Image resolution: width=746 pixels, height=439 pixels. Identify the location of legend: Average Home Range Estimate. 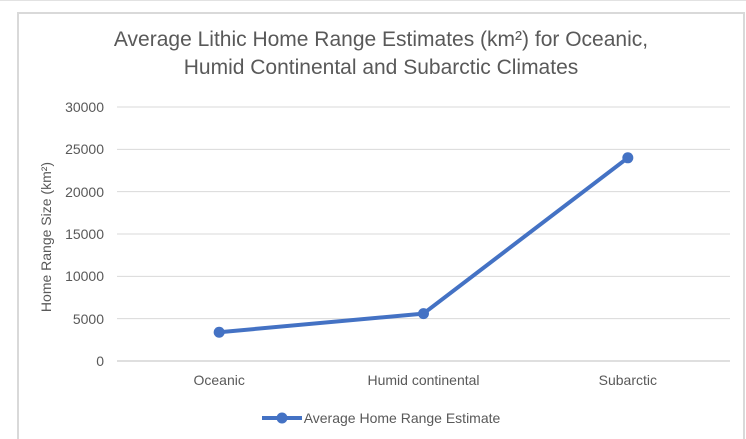
(381, 418).